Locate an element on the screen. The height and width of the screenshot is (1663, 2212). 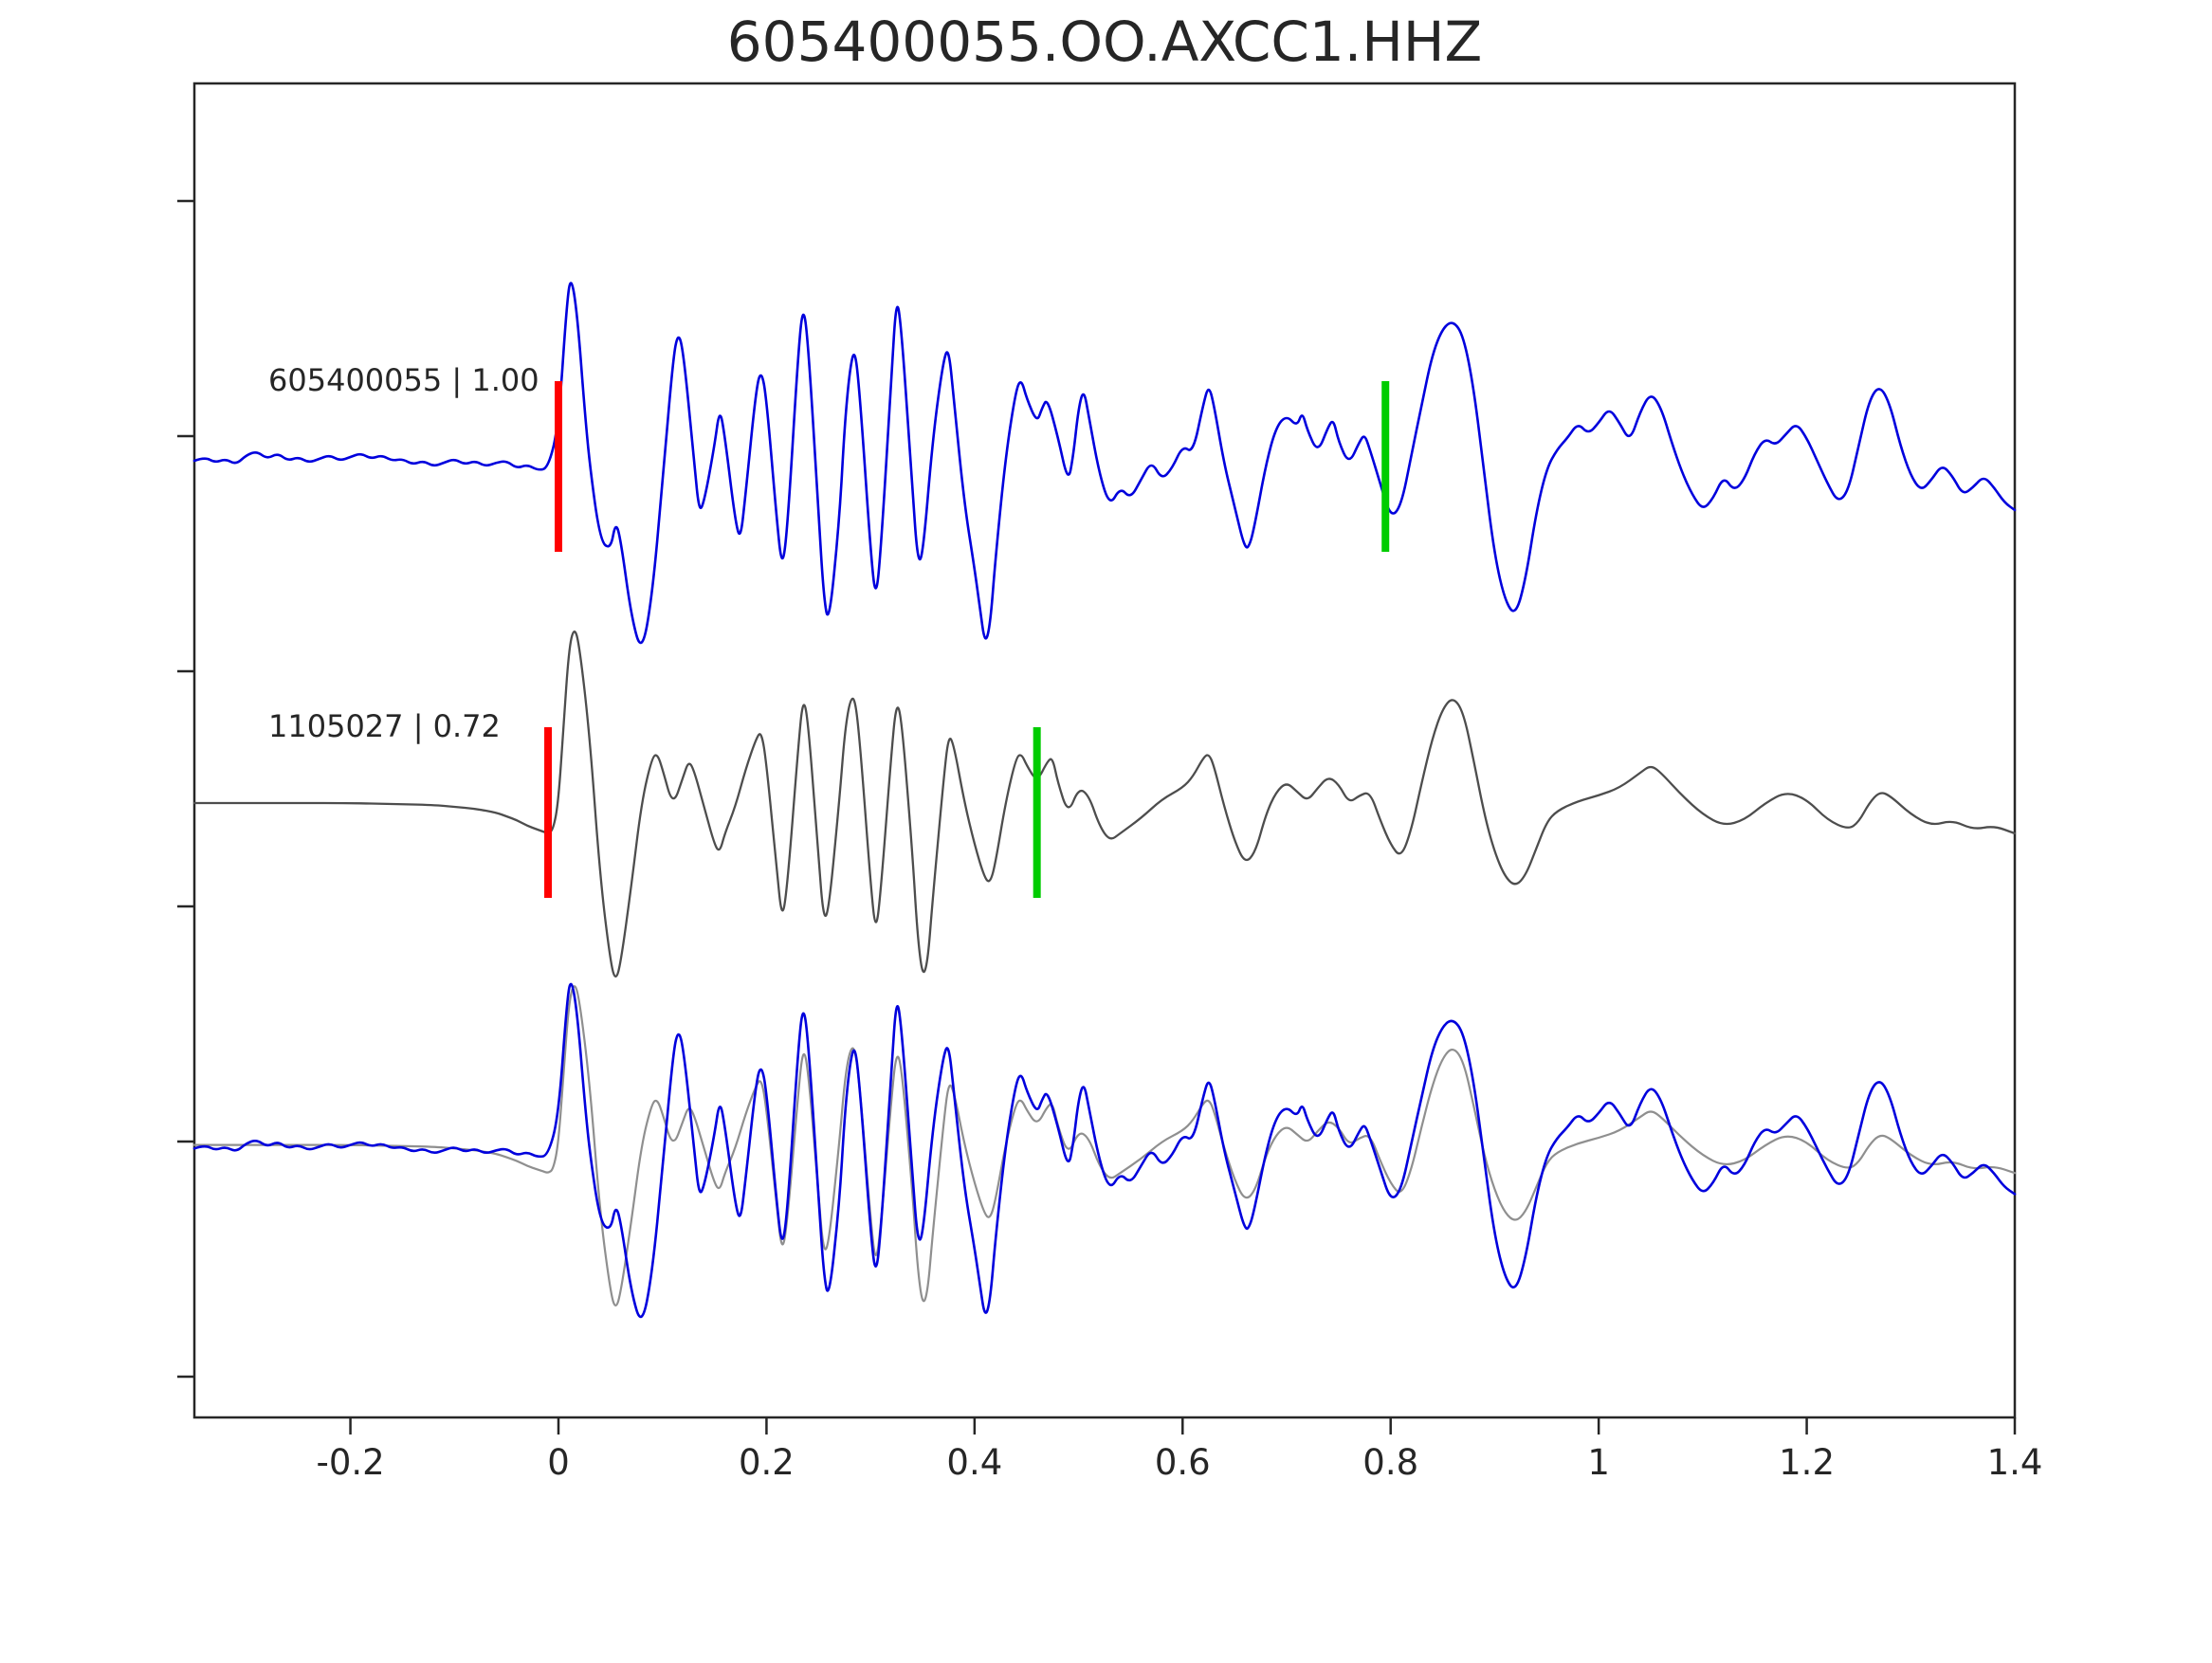
x-tick-label: 0.4 is located at coordinates (974, 1462).